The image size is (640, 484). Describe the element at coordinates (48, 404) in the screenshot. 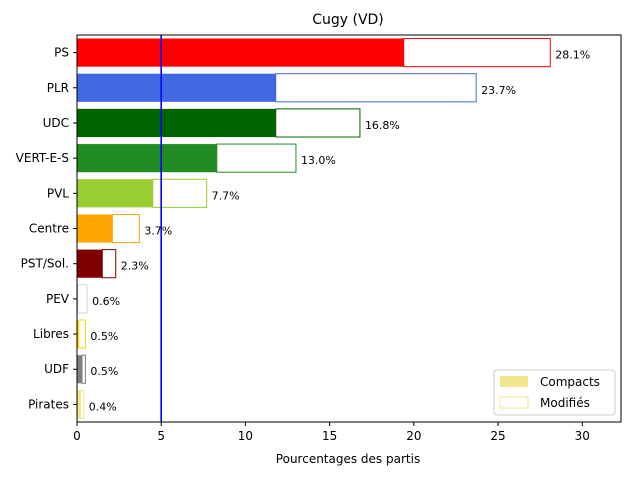

I see `y-tick-label-10: Pirates` at that location.